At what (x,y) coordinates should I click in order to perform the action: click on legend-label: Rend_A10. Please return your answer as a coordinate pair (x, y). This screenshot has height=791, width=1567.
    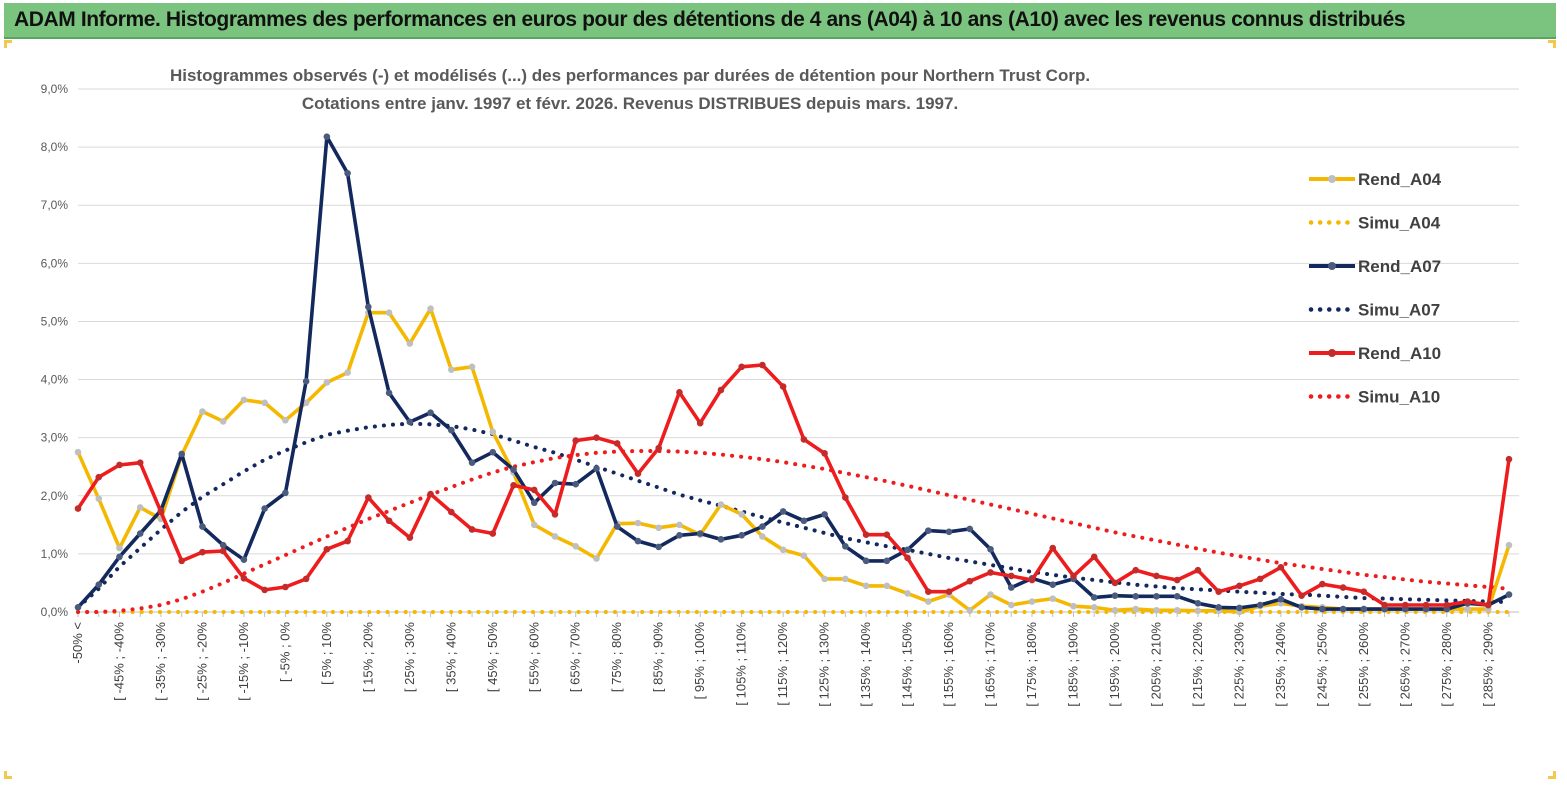
    Looking at the image, I should click on (1399, 353).